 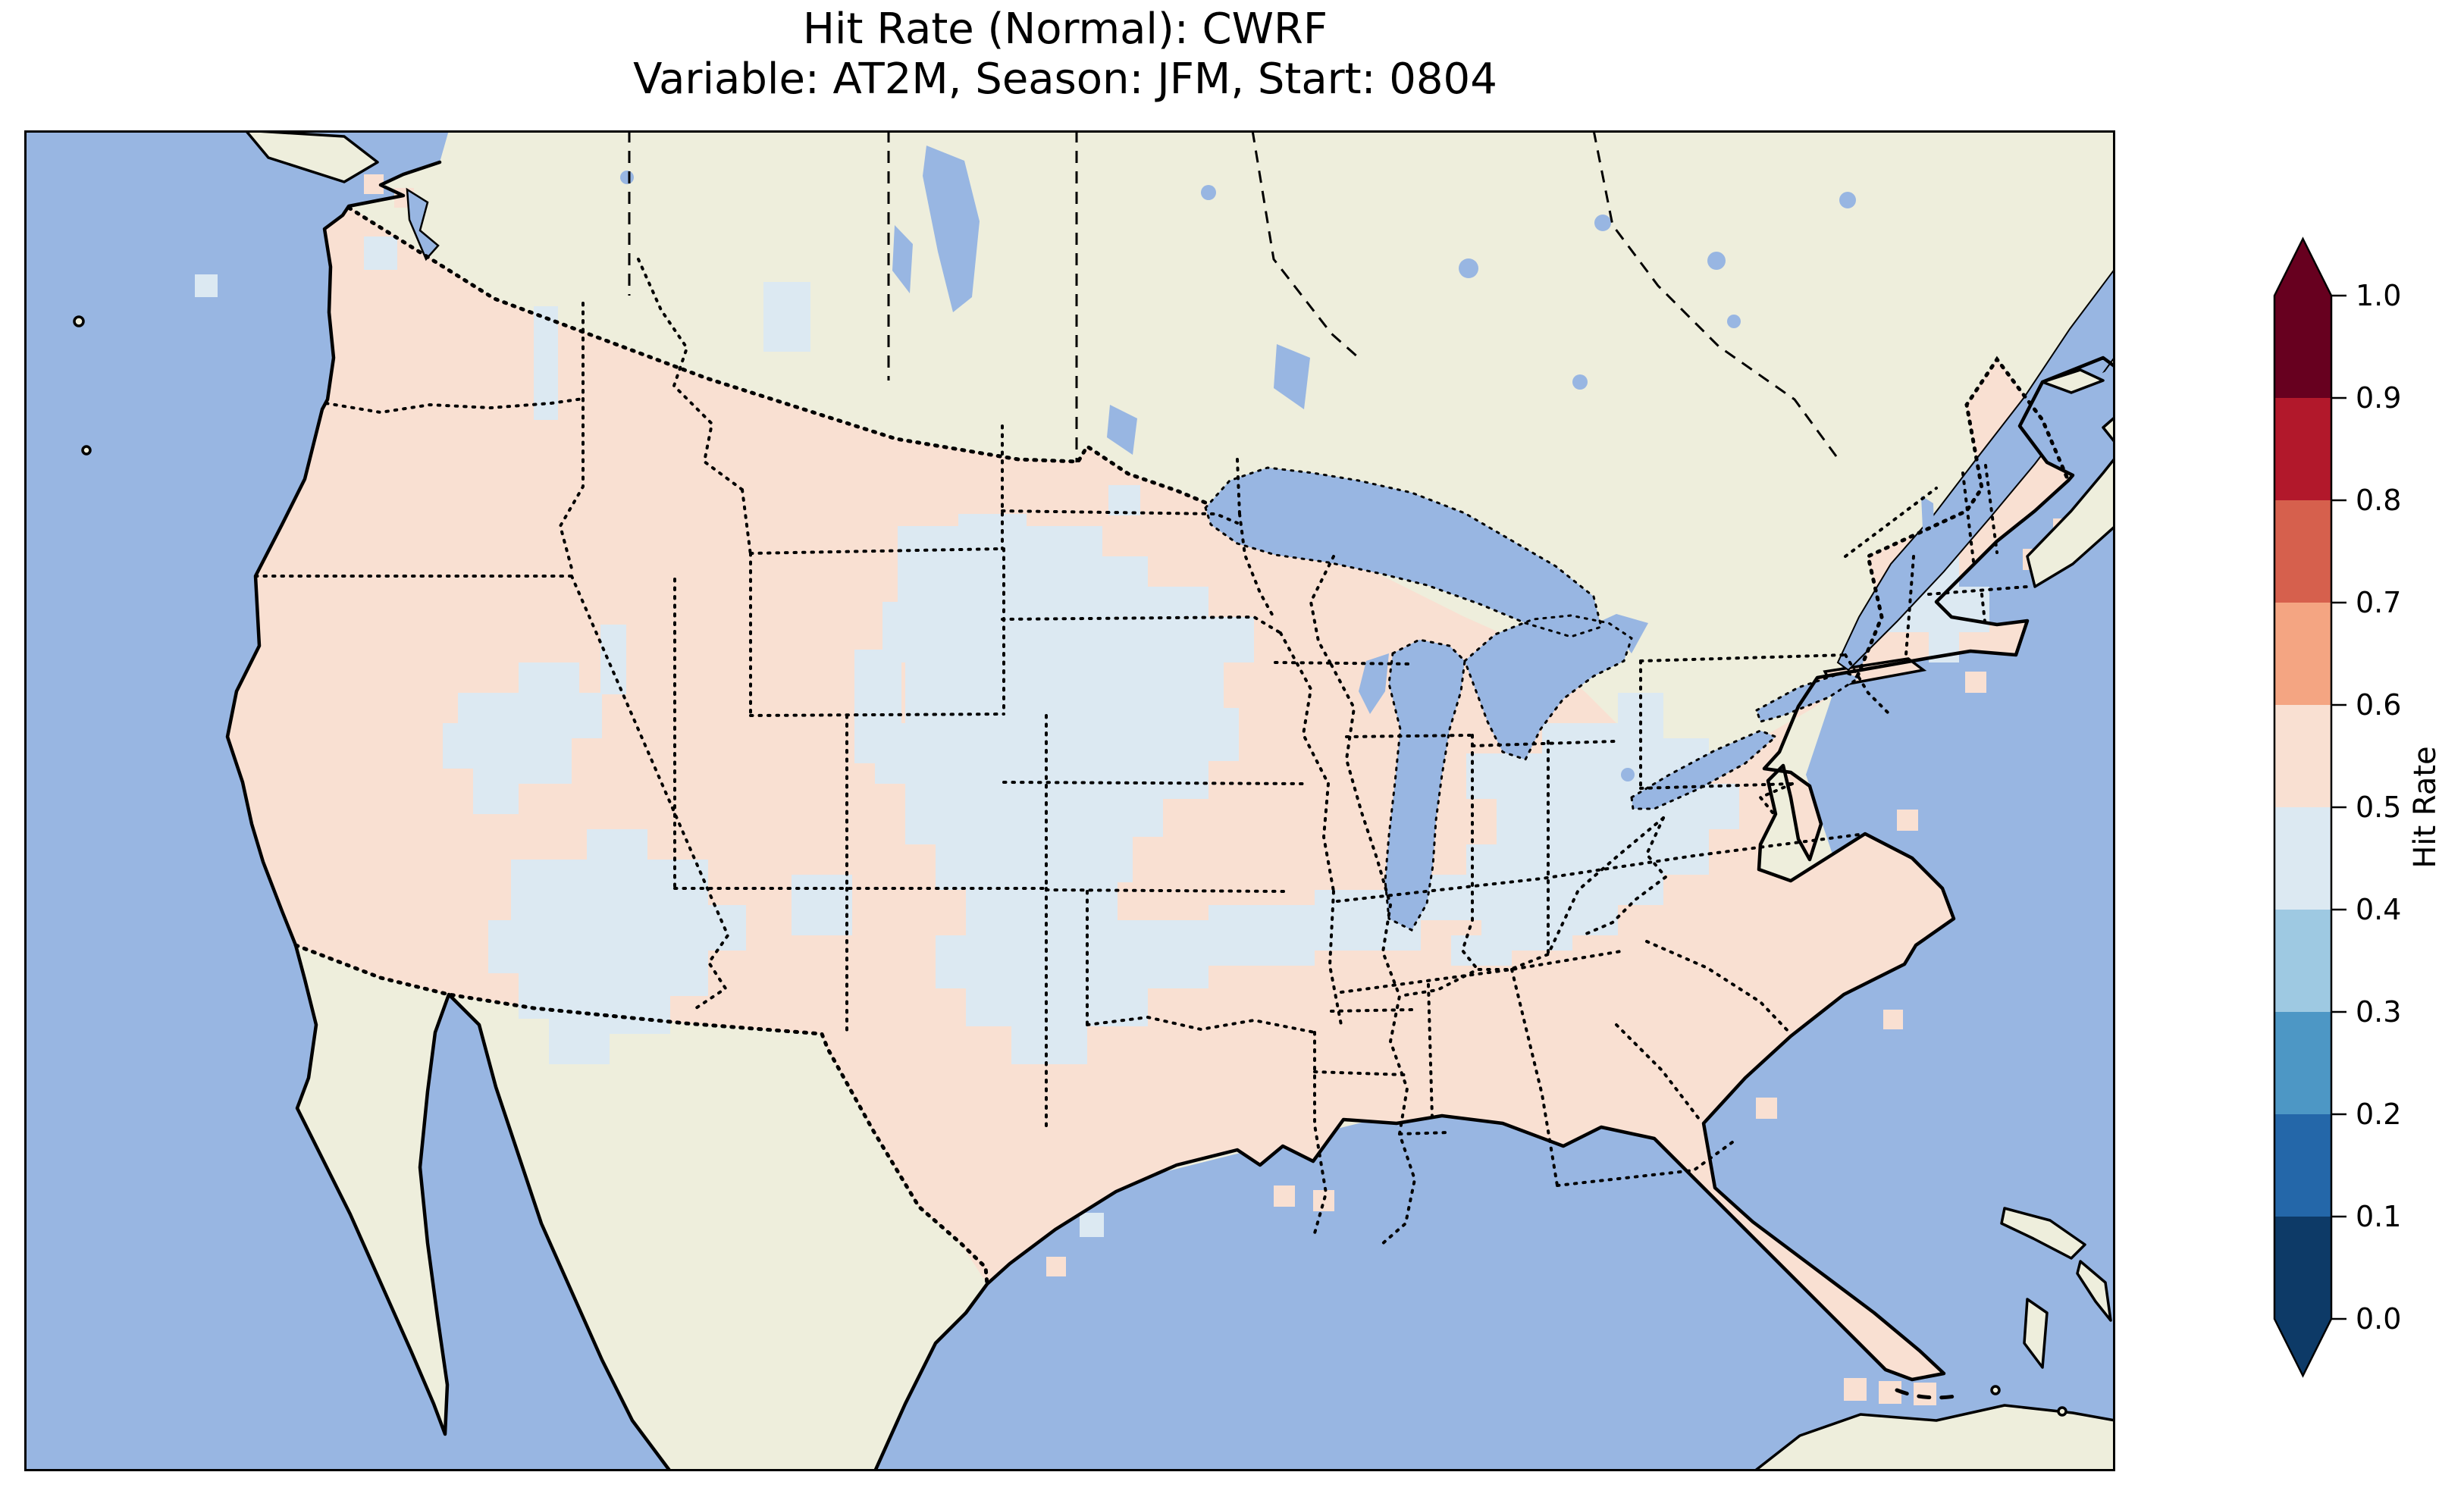 What do you see at coordinates (617, 946) in the screenshot?
I see `patch-arizona-utah` at bounding box center [617, 946].